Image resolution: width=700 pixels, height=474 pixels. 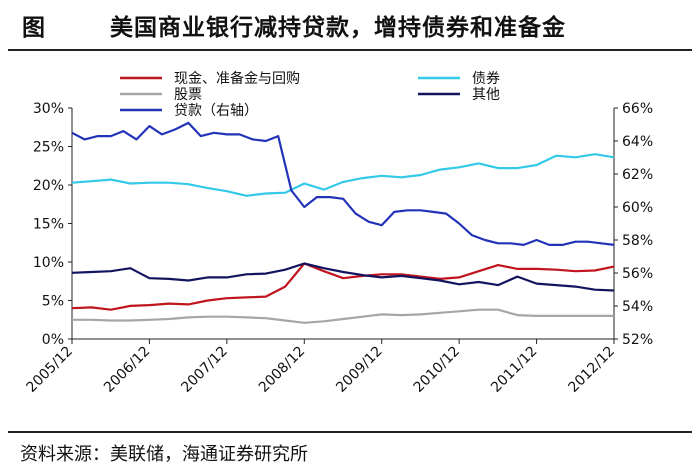 I want to click on left-tick-label: 25%, so click(x=48, y=148).